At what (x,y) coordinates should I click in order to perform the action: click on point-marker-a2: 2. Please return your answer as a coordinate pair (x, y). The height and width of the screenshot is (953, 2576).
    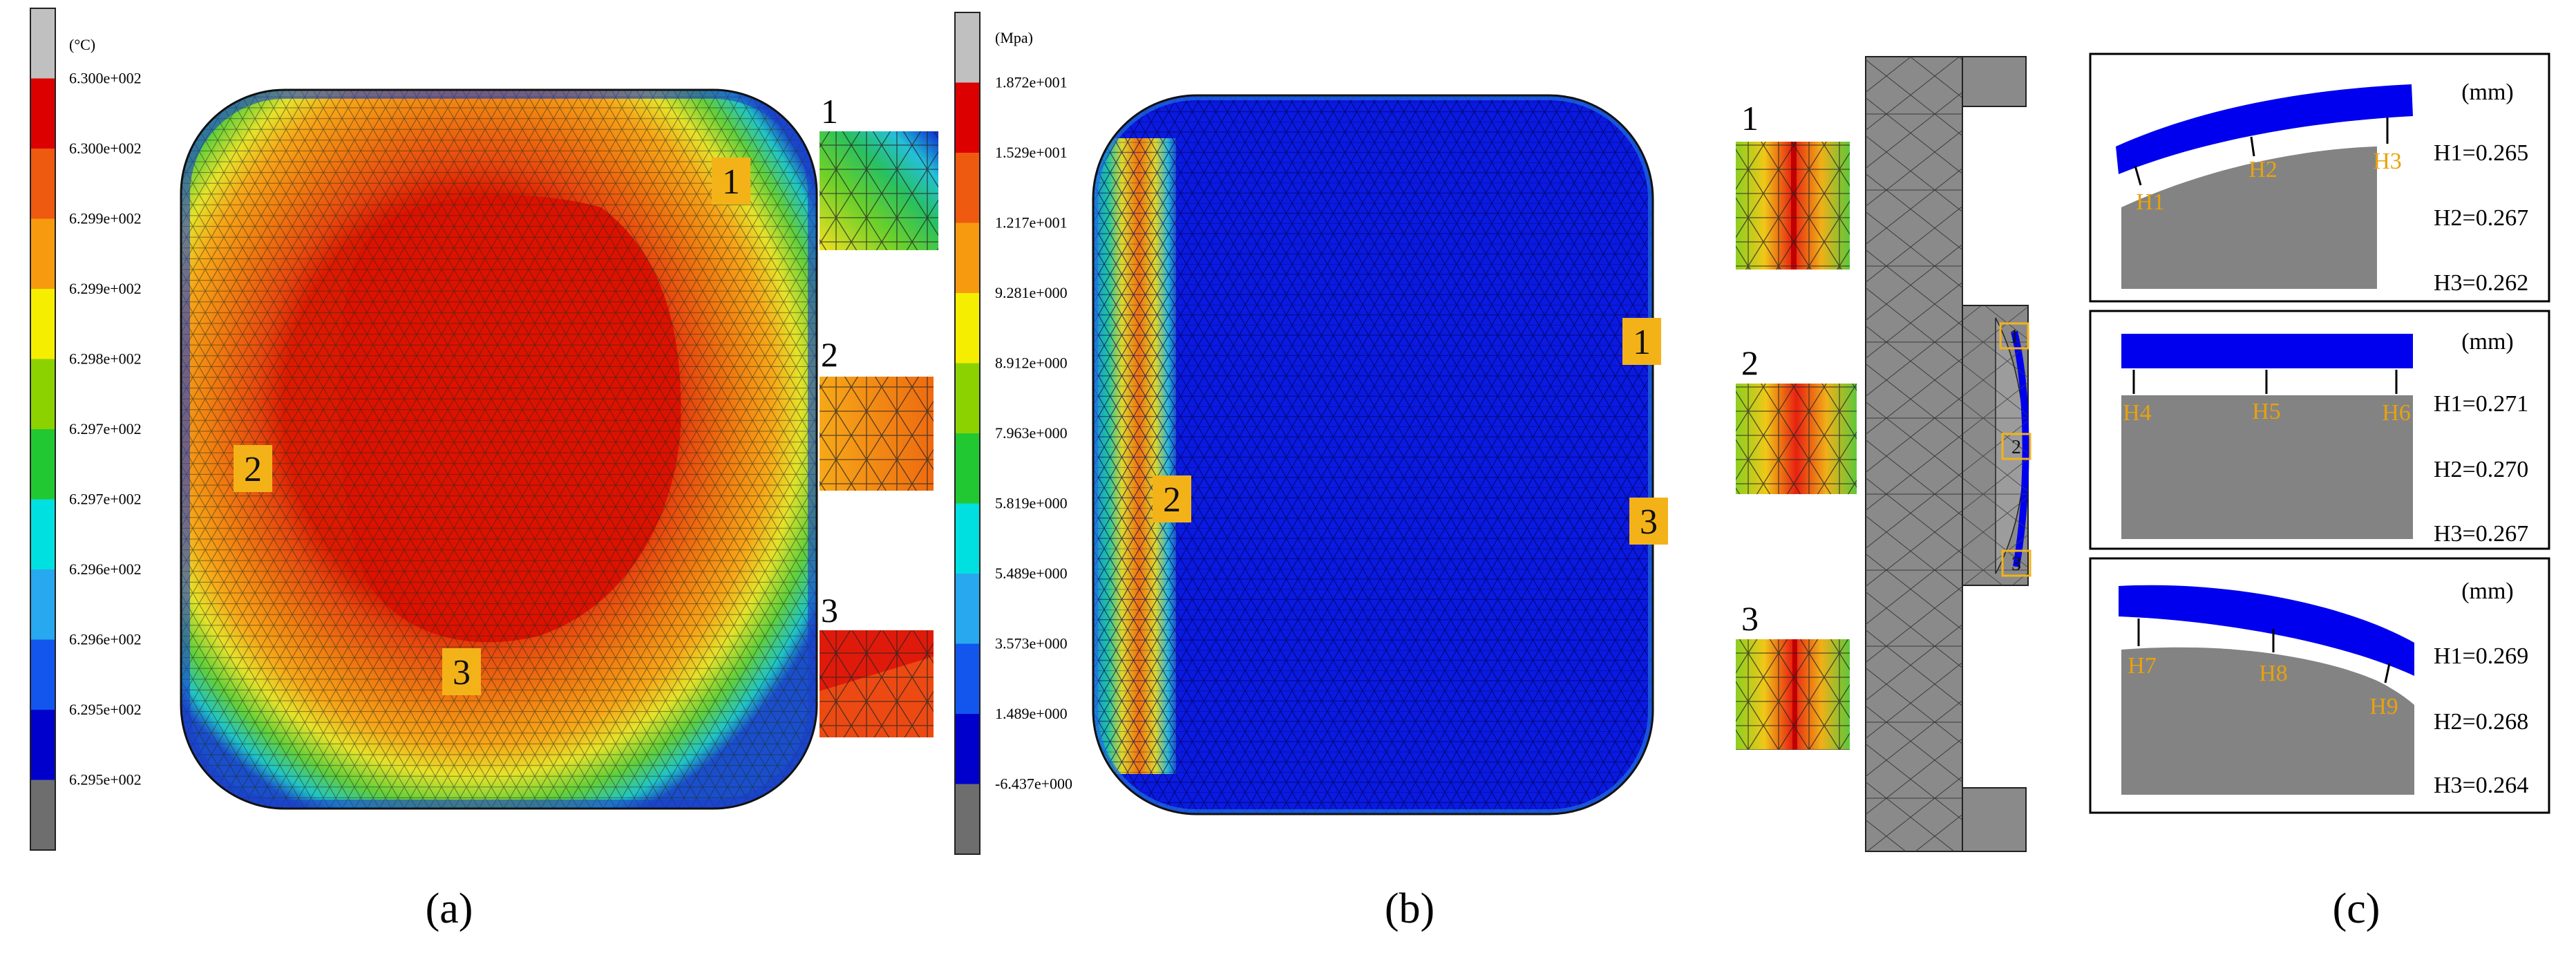
    Looking at the image, I should click on (253, 468).